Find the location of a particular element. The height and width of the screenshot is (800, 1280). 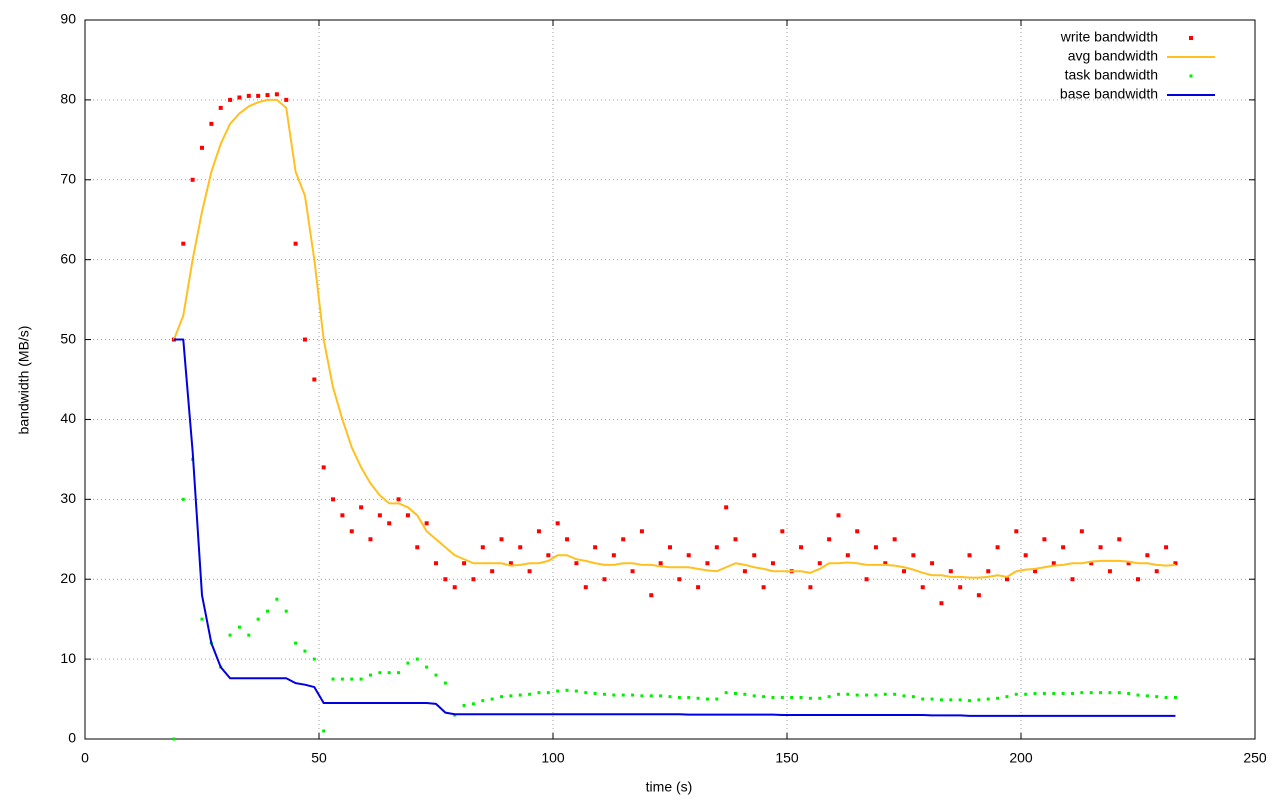

x-tick-label: 250 is located at coordinates (1255, 758).